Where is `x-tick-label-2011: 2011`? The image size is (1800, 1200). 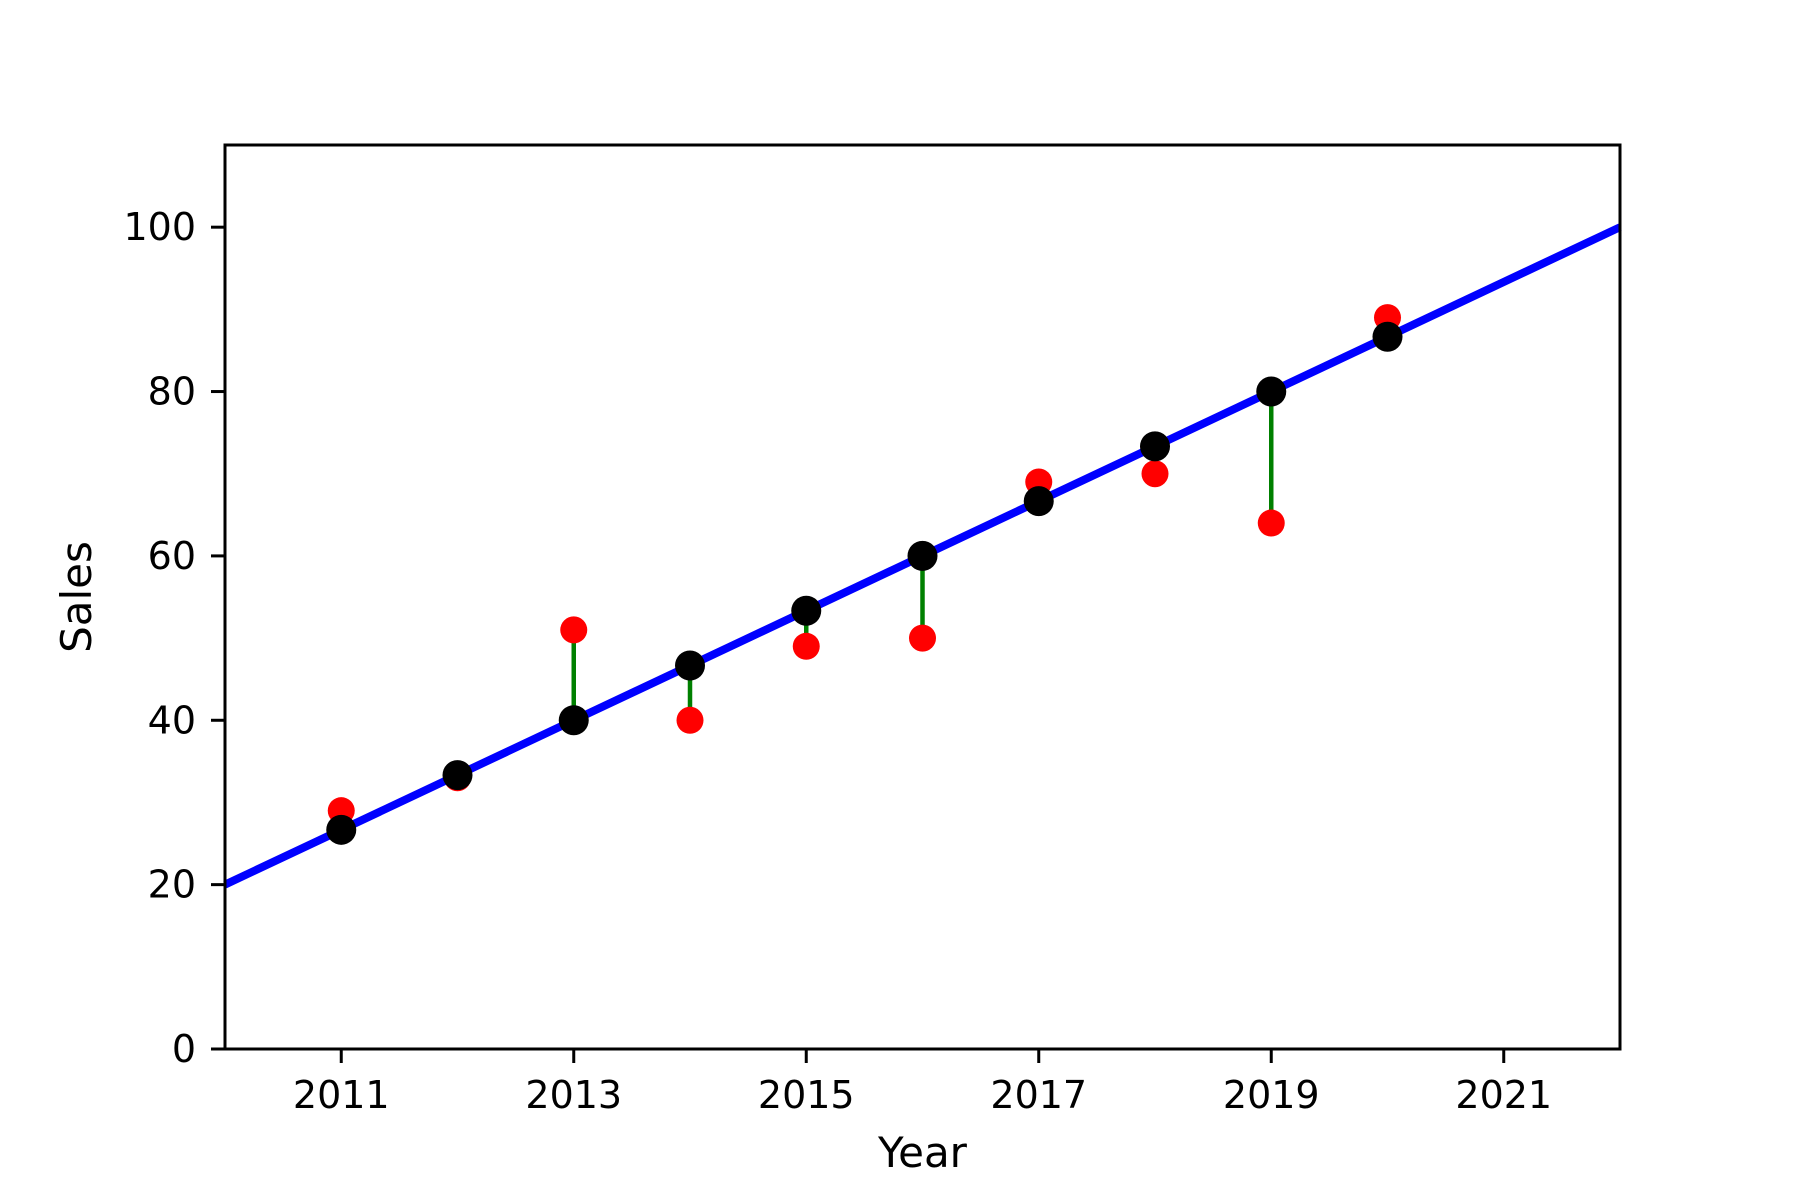
x-tick-label-2011: 2011 is located at coordinates (341, 1095).